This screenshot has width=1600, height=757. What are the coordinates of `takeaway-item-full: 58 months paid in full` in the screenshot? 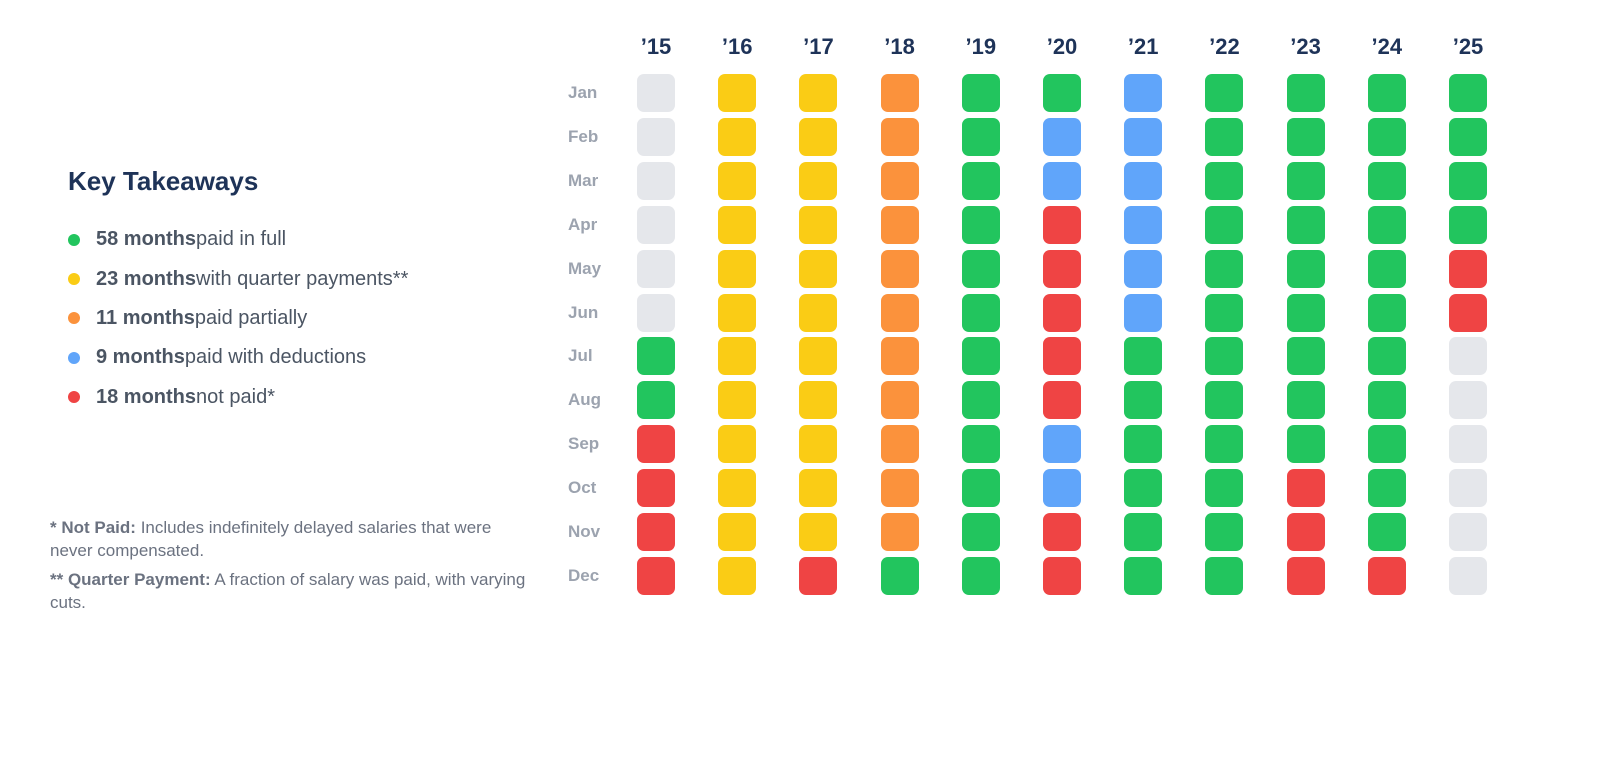 It's located at (238, 239).